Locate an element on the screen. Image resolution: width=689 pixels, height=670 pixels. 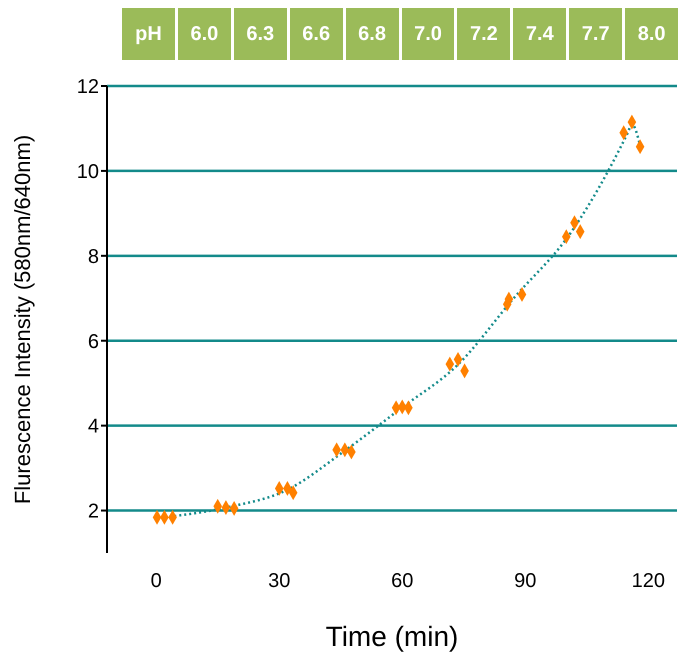
text: 6.0 is located at coordinates (204, 34).